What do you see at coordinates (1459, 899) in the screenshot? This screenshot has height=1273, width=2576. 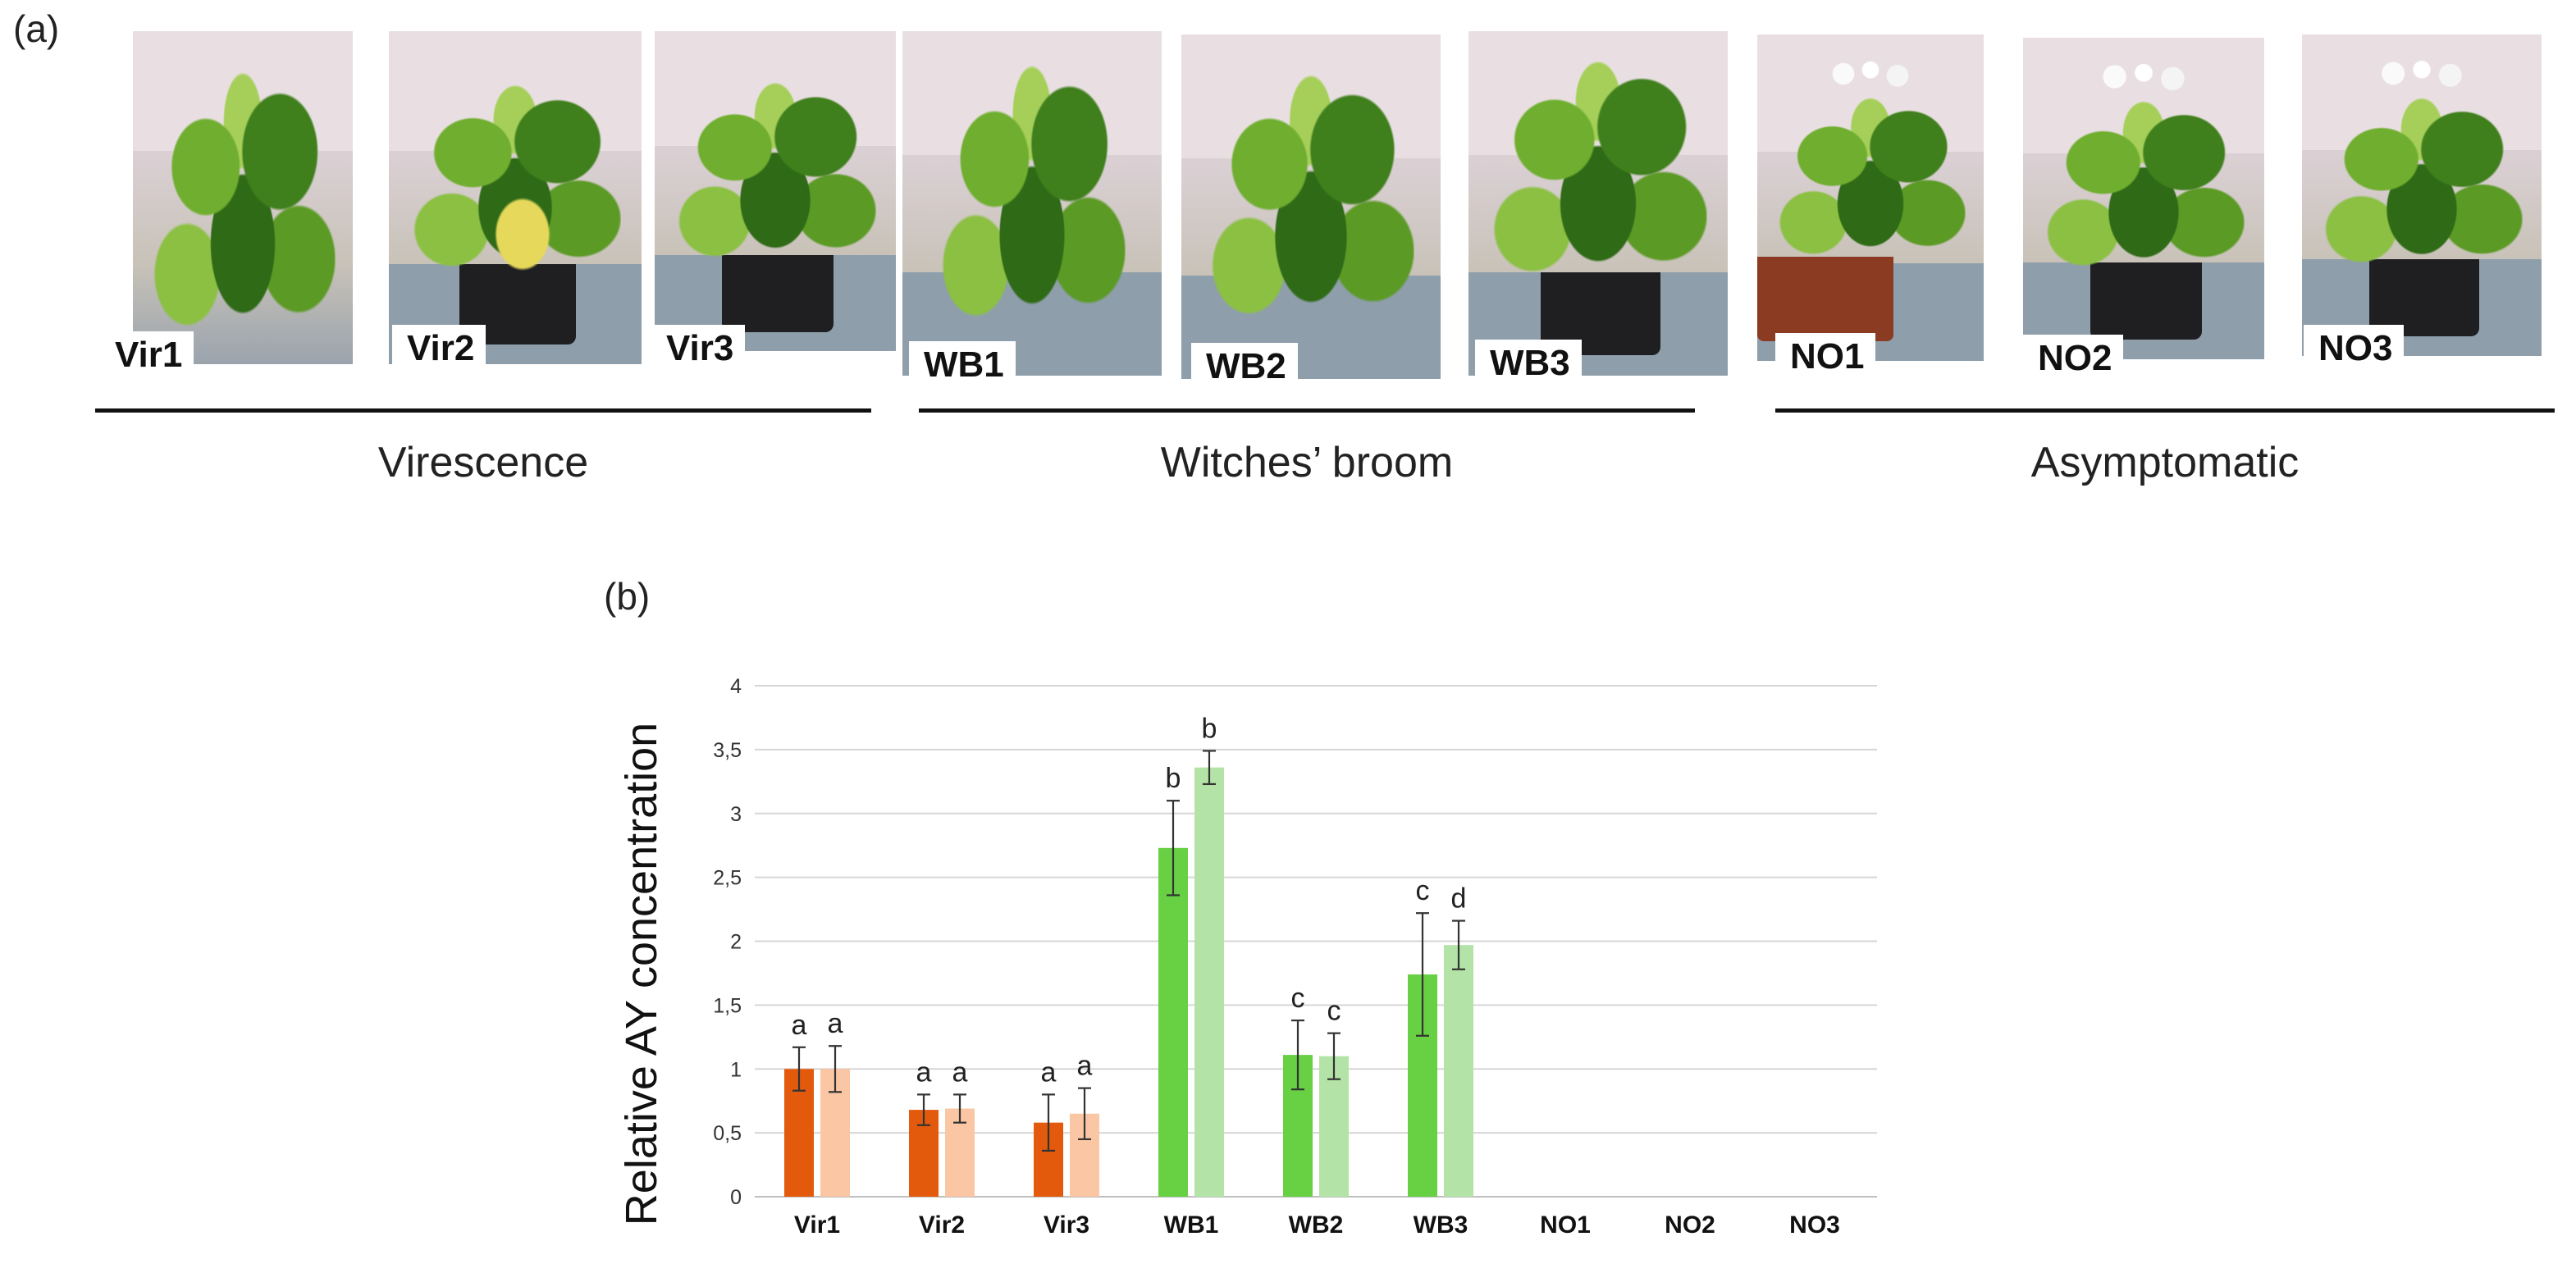 I see `sig-letter-wb3-s2: d` at bounding box center [1459, 899].